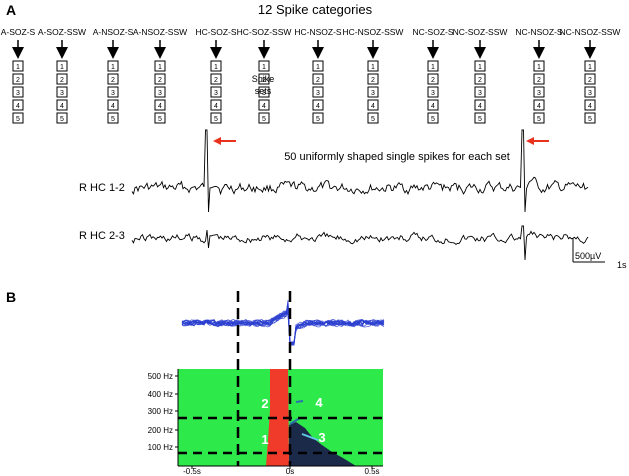 This screenshot has height=476, width=629. I want to click on spike-sets-label-1: Spike, so click(263, 79).